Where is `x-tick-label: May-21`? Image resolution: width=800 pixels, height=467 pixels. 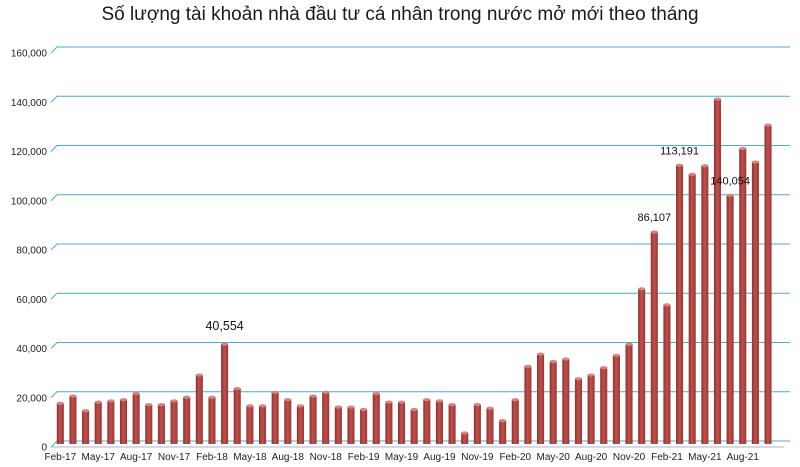
x-tick-label: May-21 is located at coordinates (705, 457).